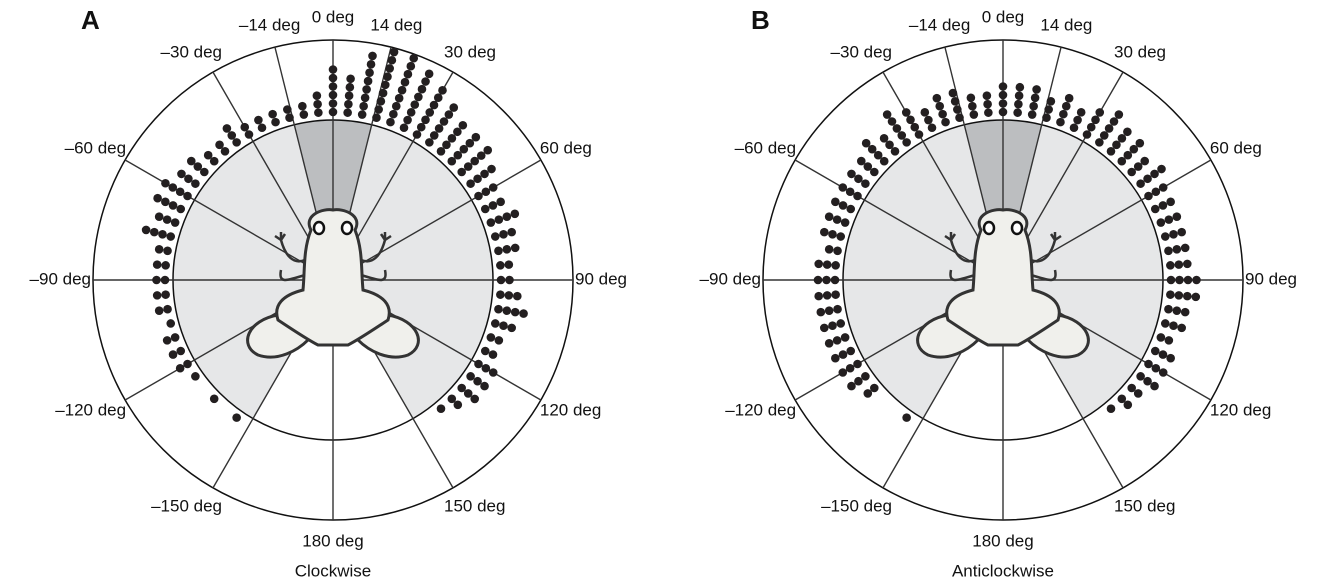 Image resolution: width=1325 pixels, height=584 pixels. I want to click on radial-line, so click(899, 220).